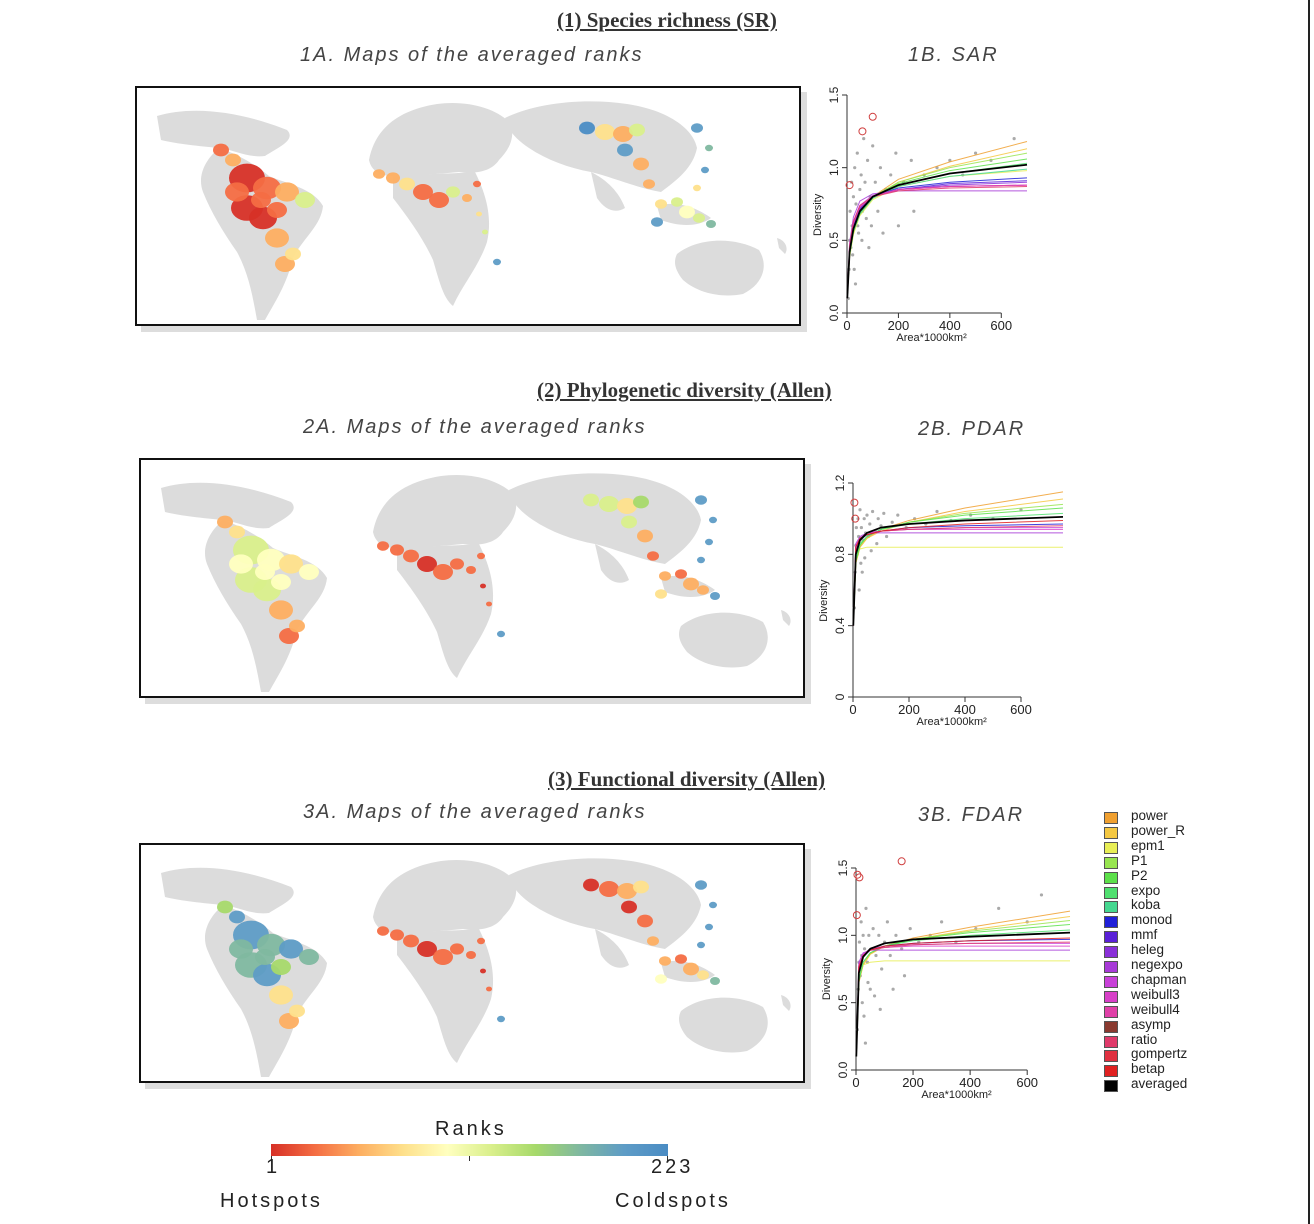  What do you see at coordinates (843, 935) in the screenshot?
I see `y-tick-label: 1.0` at bounding box center [843, 935].